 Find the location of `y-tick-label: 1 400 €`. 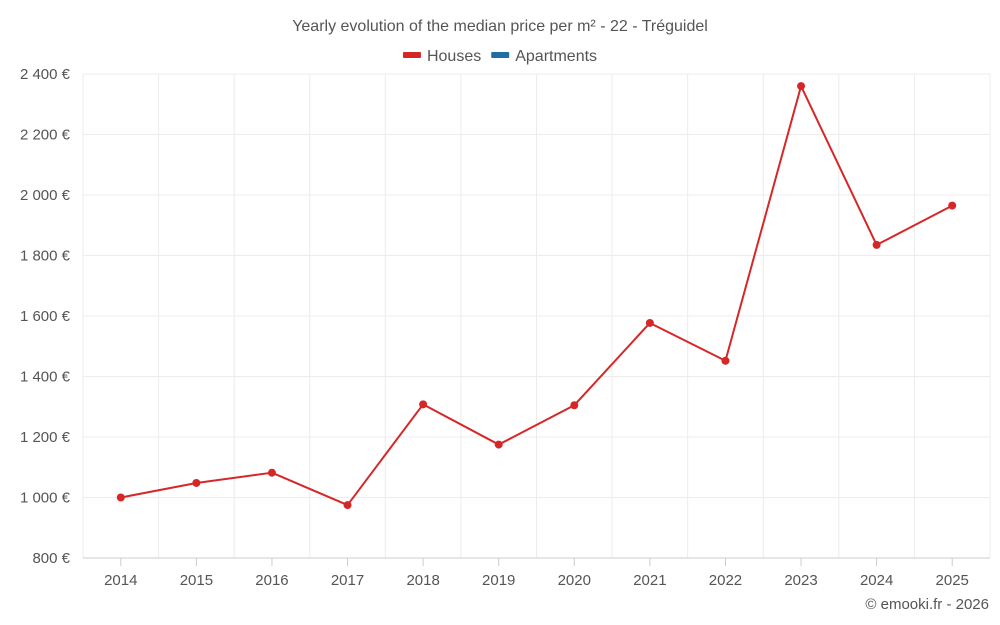

y-tick-label: 1 400 € is located at coordinates (45, 377).